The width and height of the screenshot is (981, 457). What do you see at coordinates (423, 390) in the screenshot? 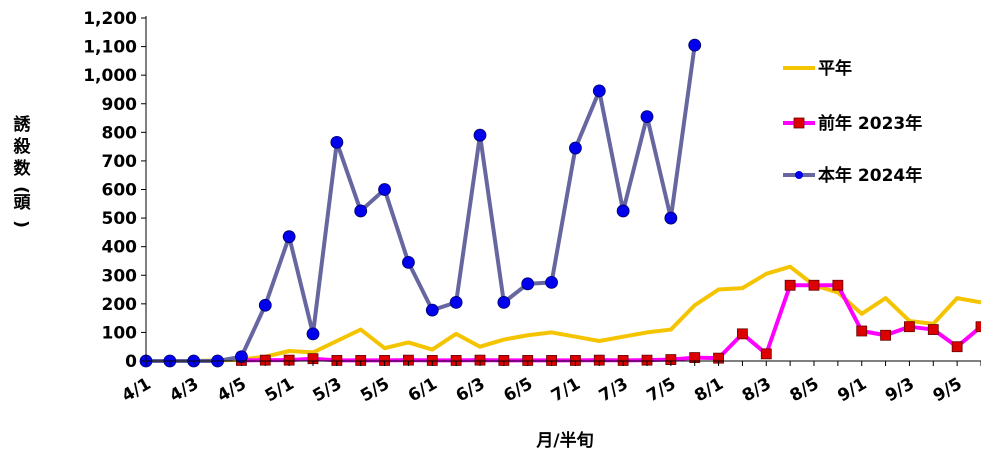
I see `x-tick-label: 6/1` at bounding box center [423, 390].